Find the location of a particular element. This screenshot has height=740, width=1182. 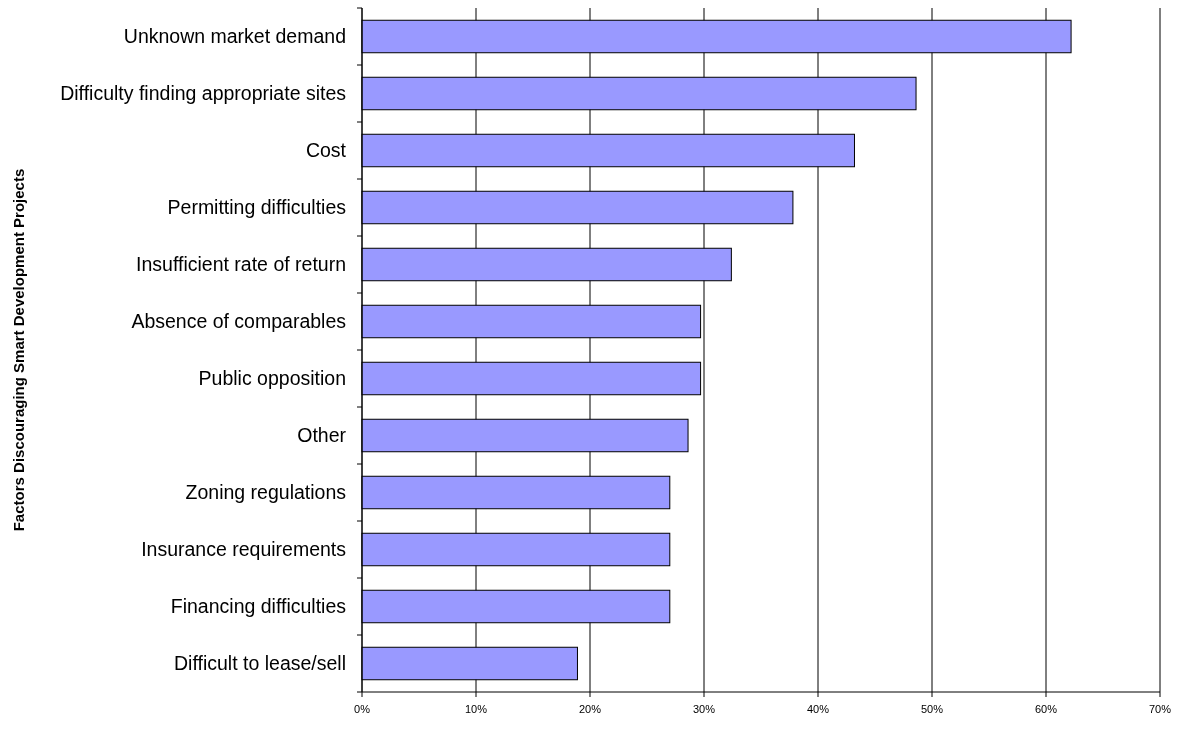

y-tick-label: Difficulty finding appropriate sites is located at coordinates (203, 93).